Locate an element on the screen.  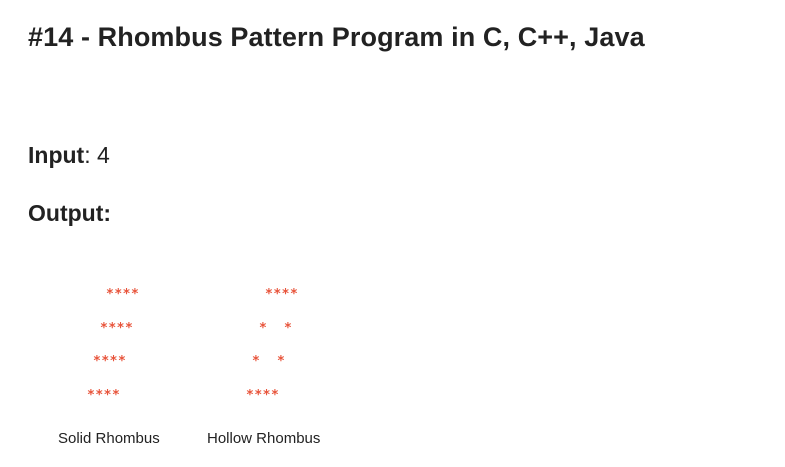
input-line: Input: 4 is located at coordinates (69, 155).